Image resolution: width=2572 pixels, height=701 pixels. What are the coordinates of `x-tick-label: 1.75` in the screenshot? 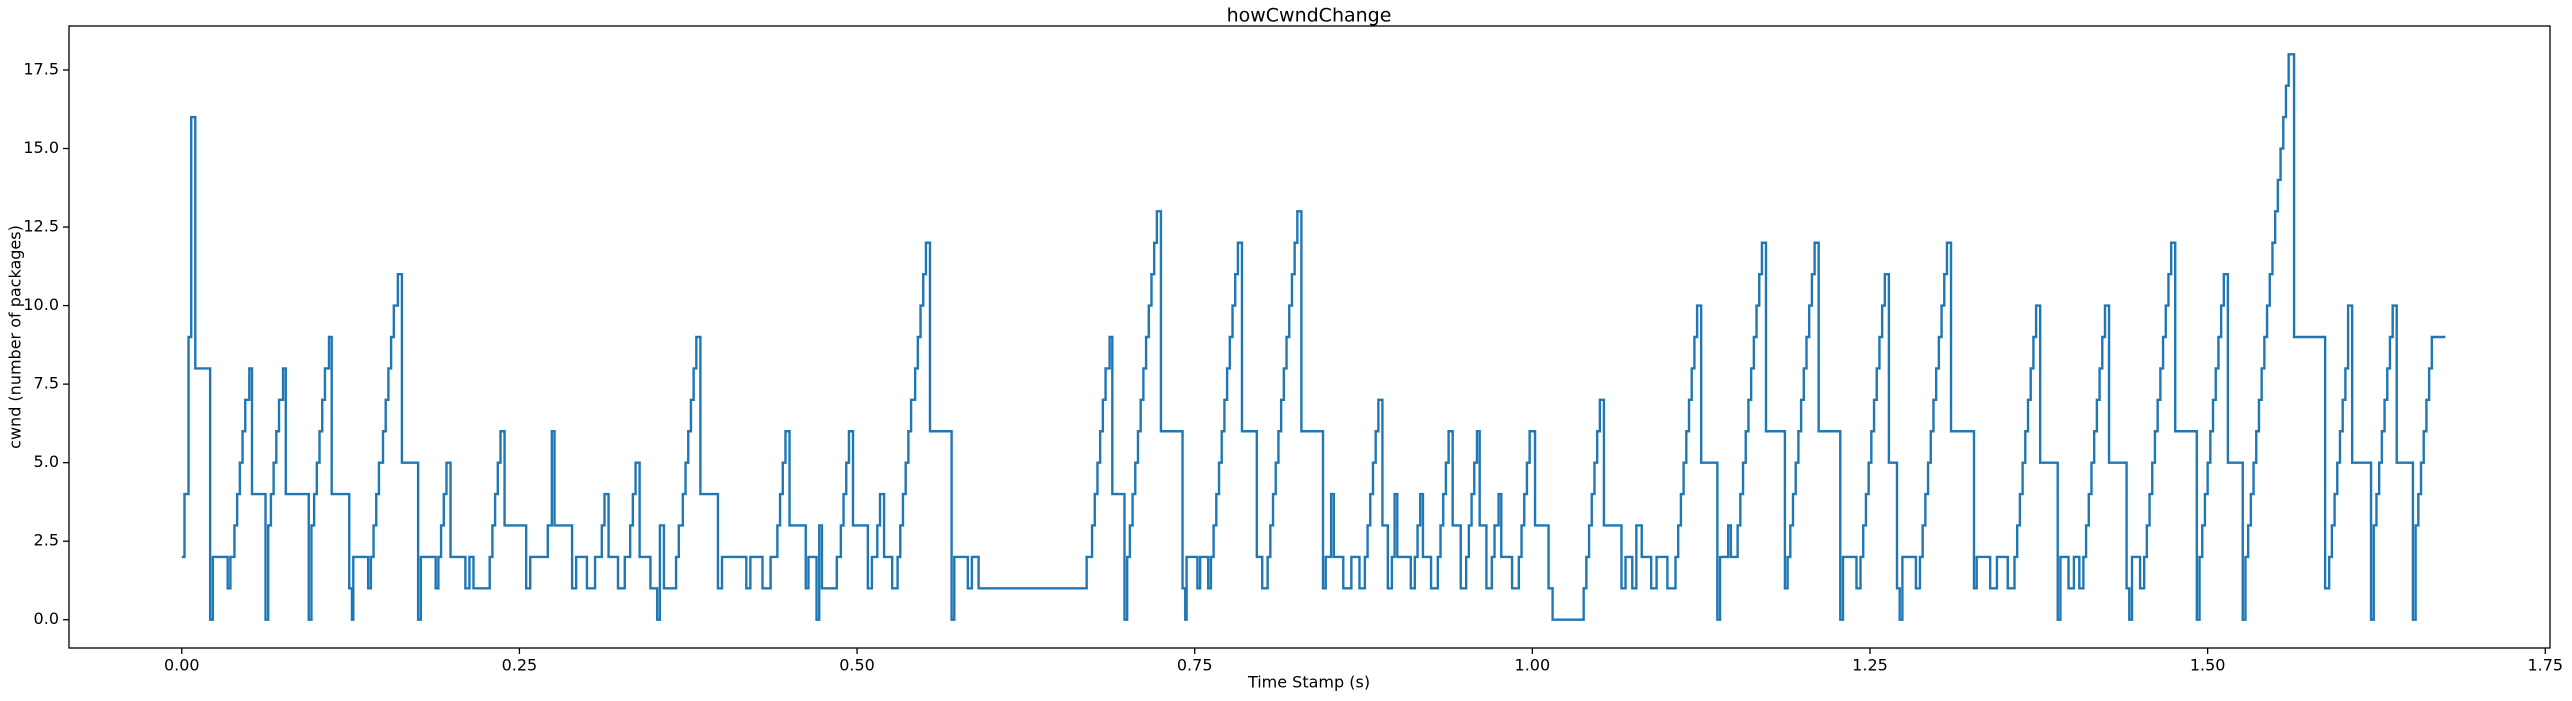 It's located at (2545, 665).